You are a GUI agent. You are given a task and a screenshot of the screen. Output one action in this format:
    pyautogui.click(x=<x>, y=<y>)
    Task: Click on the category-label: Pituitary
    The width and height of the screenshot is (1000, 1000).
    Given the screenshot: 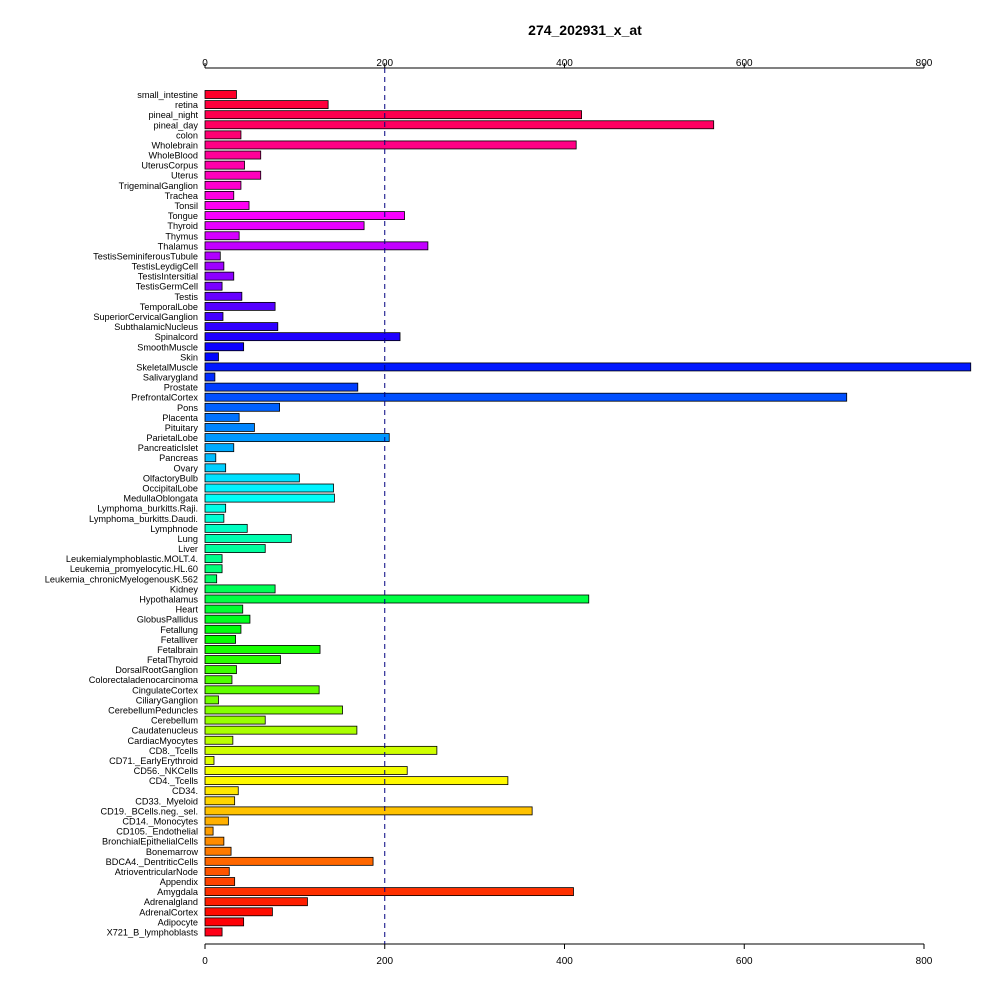 What is the action you would take?
    pyautogui.click(x=182, y=428)
    